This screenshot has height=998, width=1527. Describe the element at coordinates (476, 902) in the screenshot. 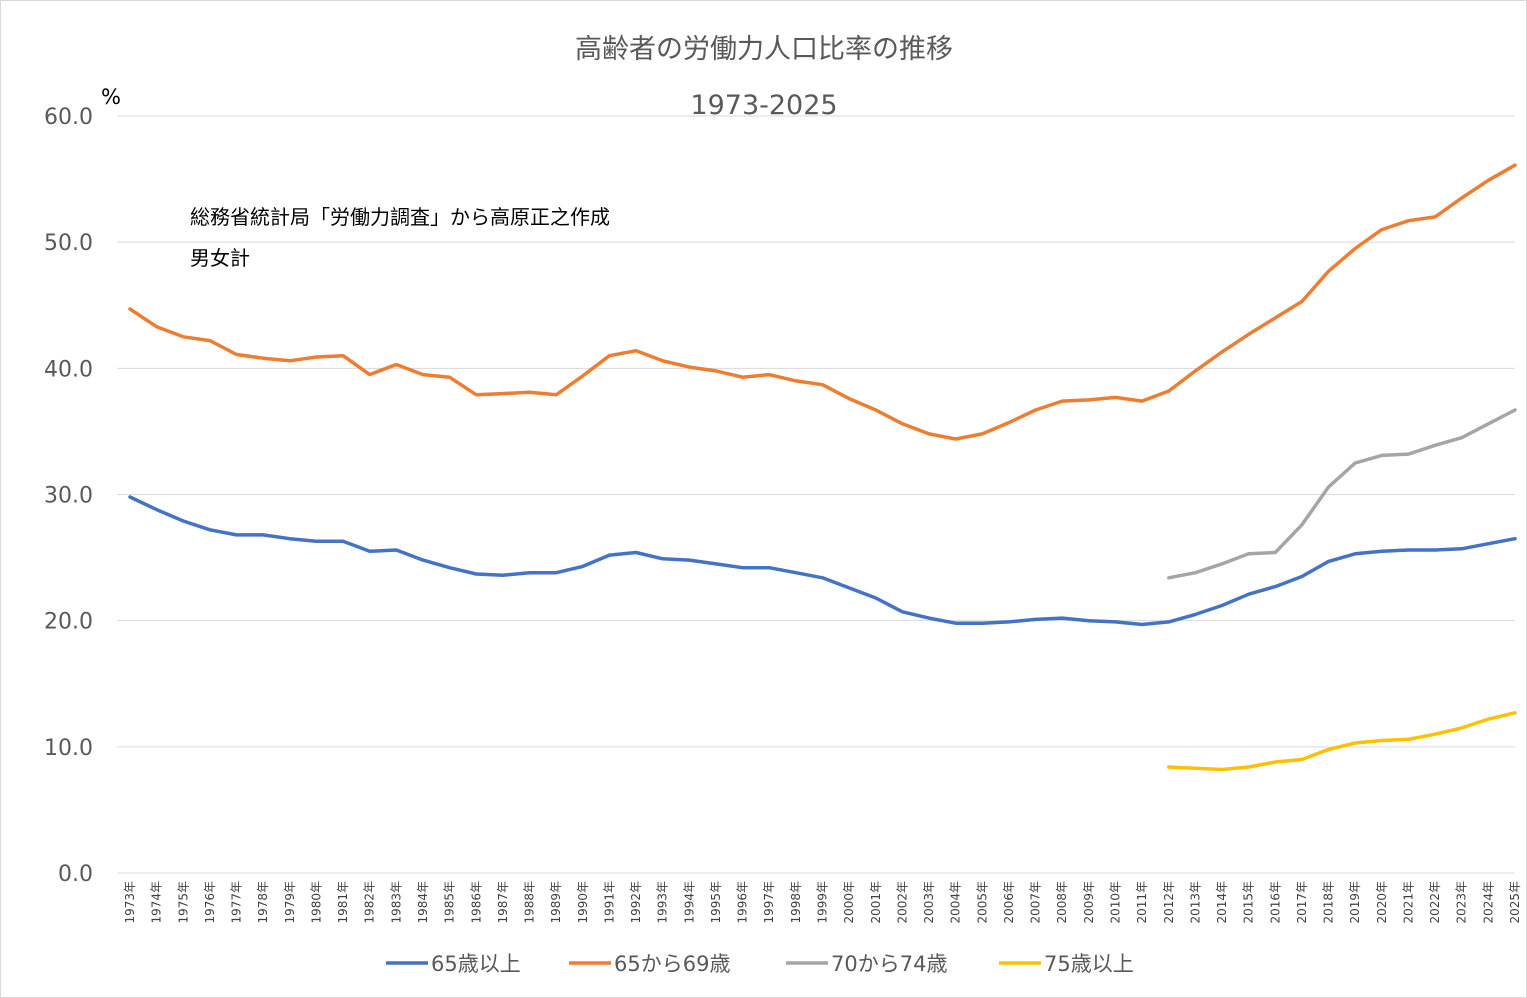

I see `x-tick-label: 1986年` at that location.